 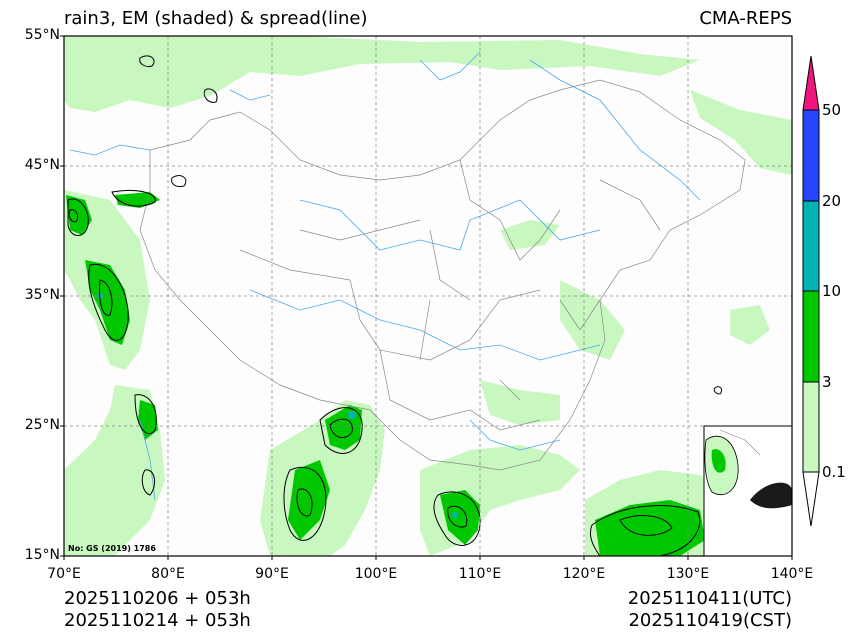 What do you see at coordinates (64, 574) in the screenshot?
I see `lon-label: 70°E` at bounding box center [64, 574].